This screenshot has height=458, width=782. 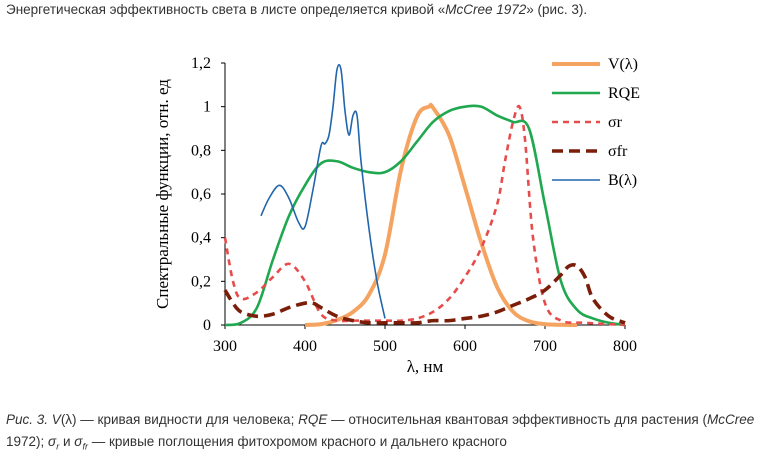 I want to click on y-tick-label: 0,6, so click(x=201, y=194).